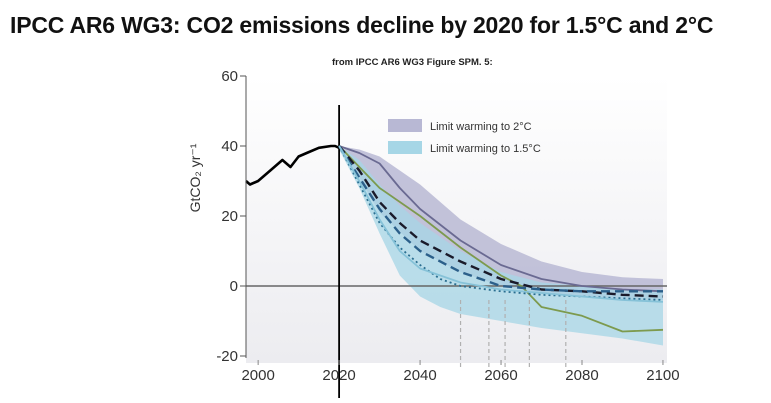  What do you see at coordinates (229, 146) in the screenshot?
I see `y-tick-label: 40` at bounding box center [229, 146].